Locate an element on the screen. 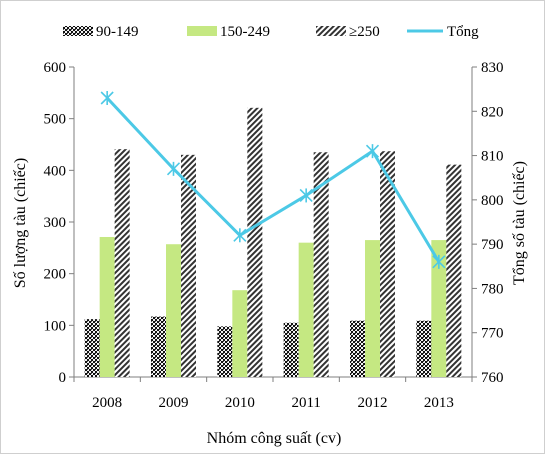 Image resolution: width=545 pixels, height=458 pixels. y-tick-label-left: 600 is located at coordinates (55, 68).